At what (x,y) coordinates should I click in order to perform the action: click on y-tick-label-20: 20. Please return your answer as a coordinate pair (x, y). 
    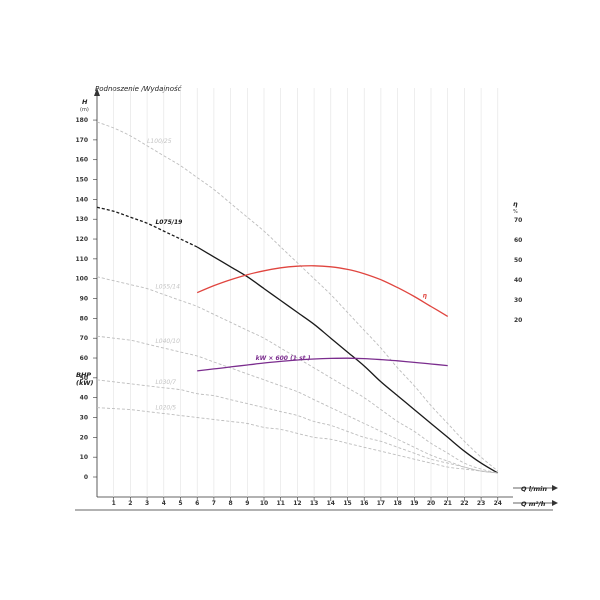
    Looking at the image, I should click on (84, 437).